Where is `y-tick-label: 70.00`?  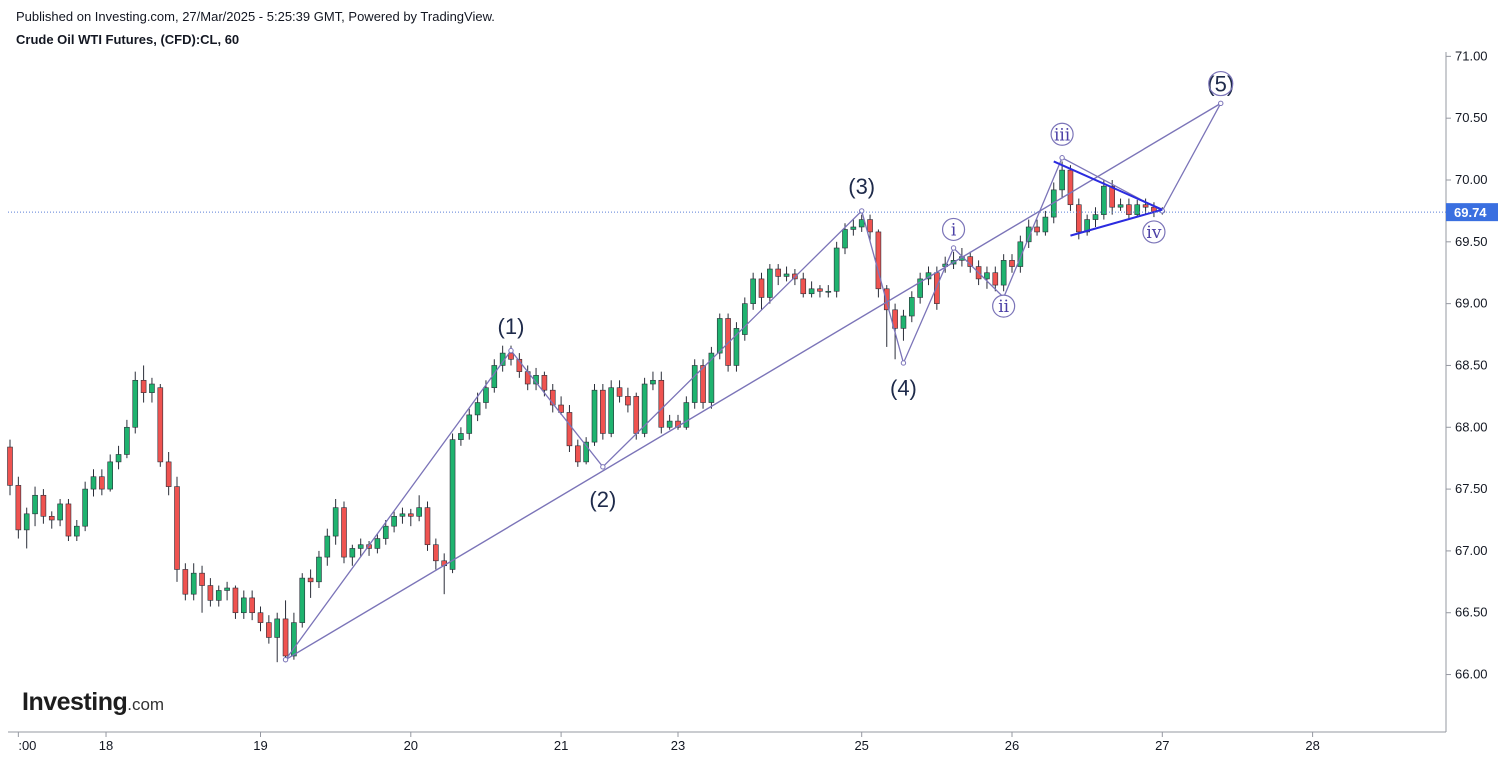
y-tick-label: 70.00 is located at coordinates (1471, 179).